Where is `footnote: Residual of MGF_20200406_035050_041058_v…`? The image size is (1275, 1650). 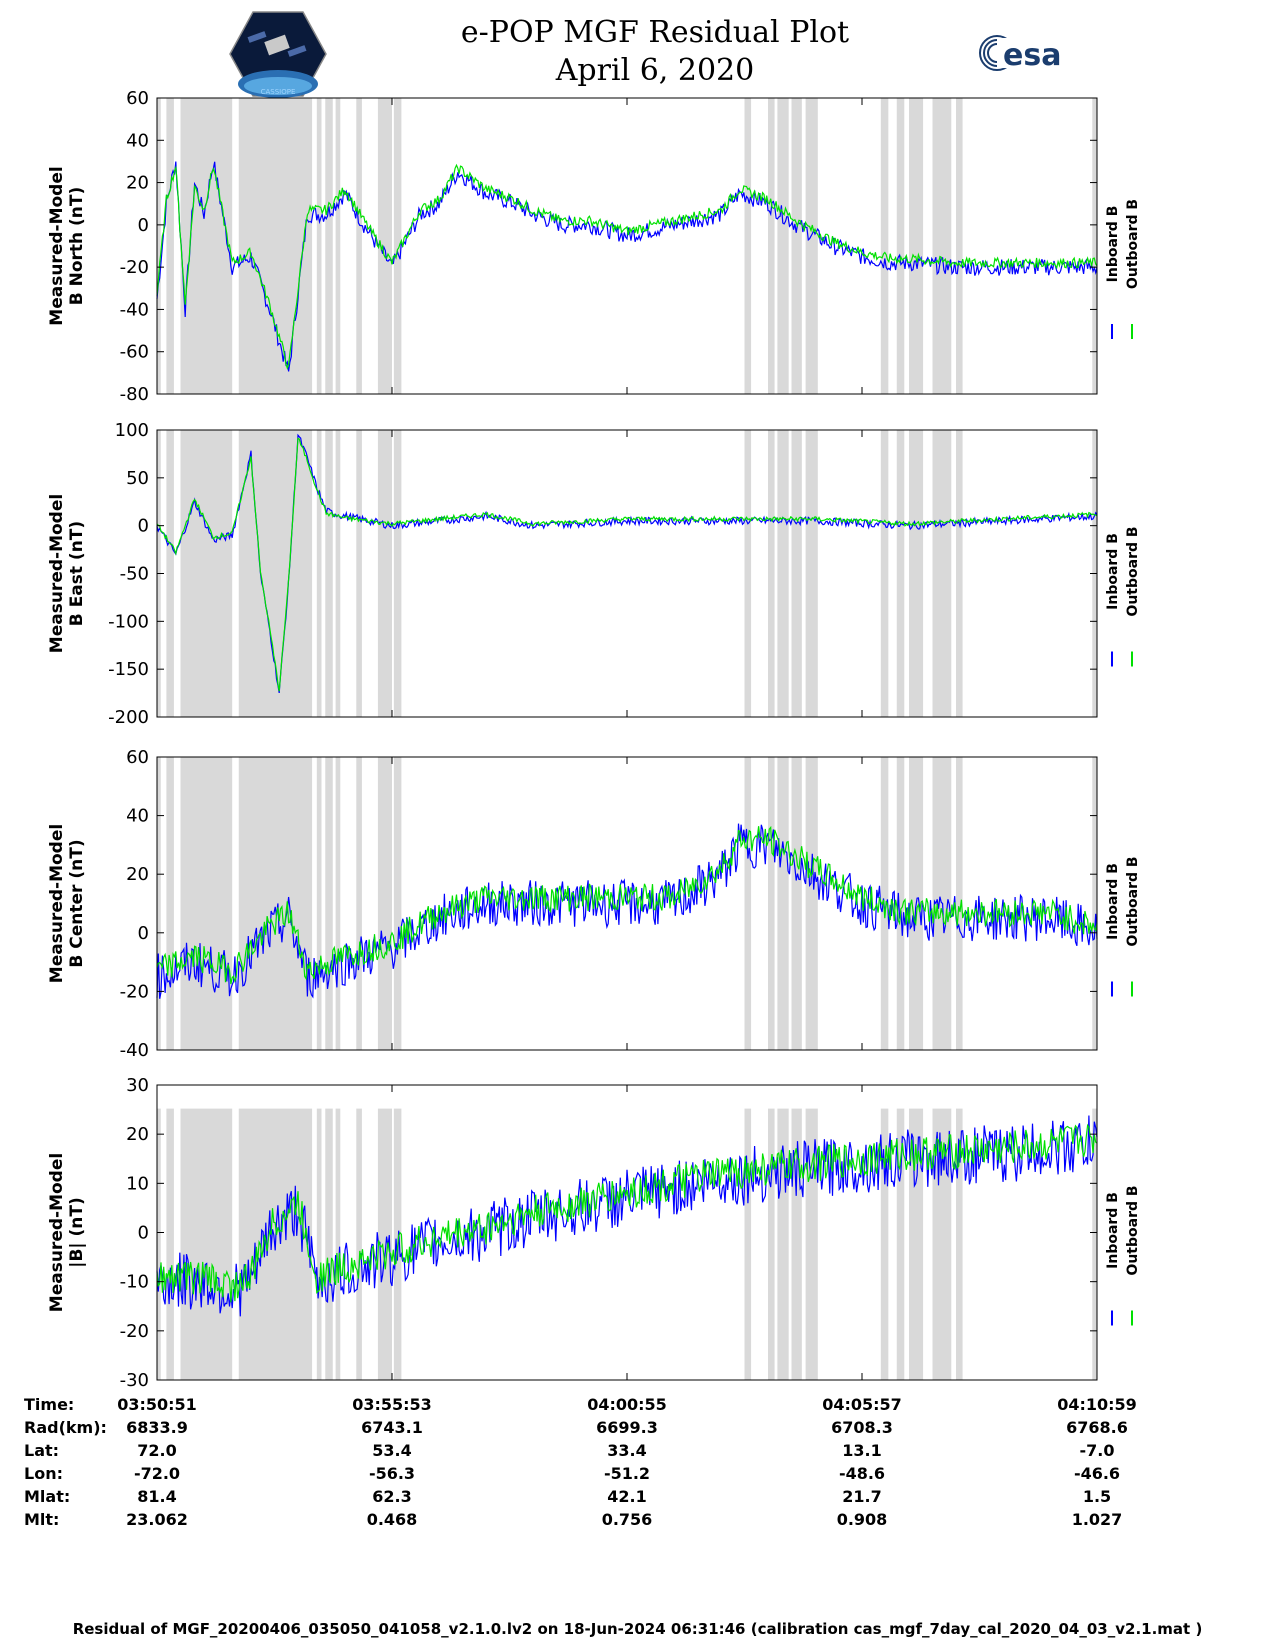 footnote: Residual of MGF_20200406_035050_041058_v… is located at coordinates (637, 1629).